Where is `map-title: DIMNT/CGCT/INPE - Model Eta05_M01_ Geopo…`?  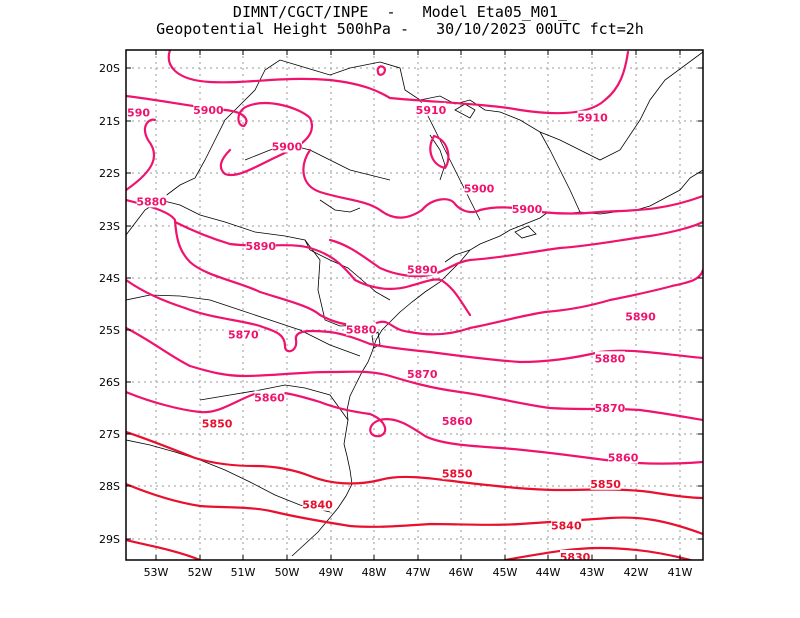 map-title: DIMNT/CGCT/INPE - Model Eta05_M01_ Geopo… is located at coordinates (400, 21).